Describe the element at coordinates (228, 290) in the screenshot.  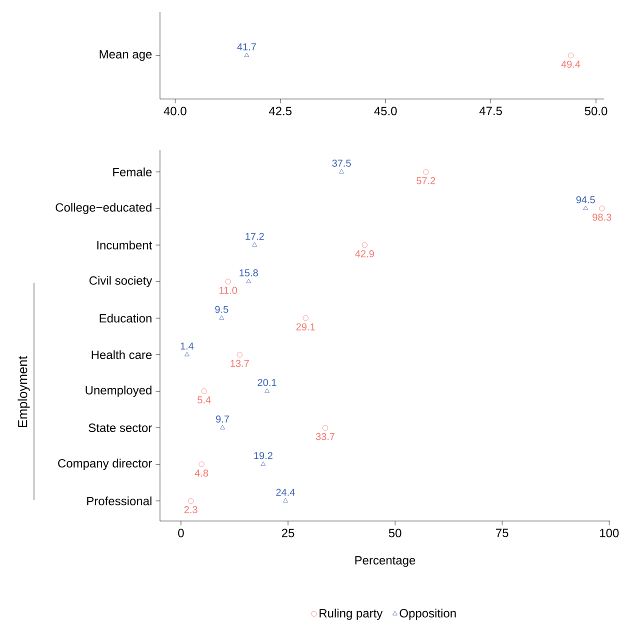
I see `data-label: 11.0` at that location.